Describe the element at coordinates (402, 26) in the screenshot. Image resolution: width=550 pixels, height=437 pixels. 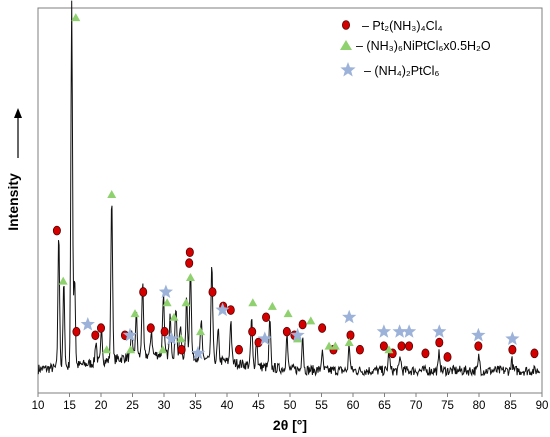
I see `legend-label-pt2: – Pt₂(NH₃)₄Cl₄` at that location.